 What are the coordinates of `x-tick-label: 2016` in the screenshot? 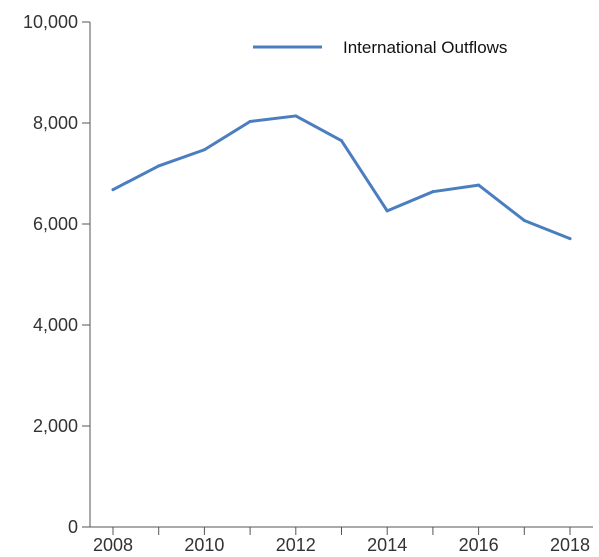 It's located at (479, 545).